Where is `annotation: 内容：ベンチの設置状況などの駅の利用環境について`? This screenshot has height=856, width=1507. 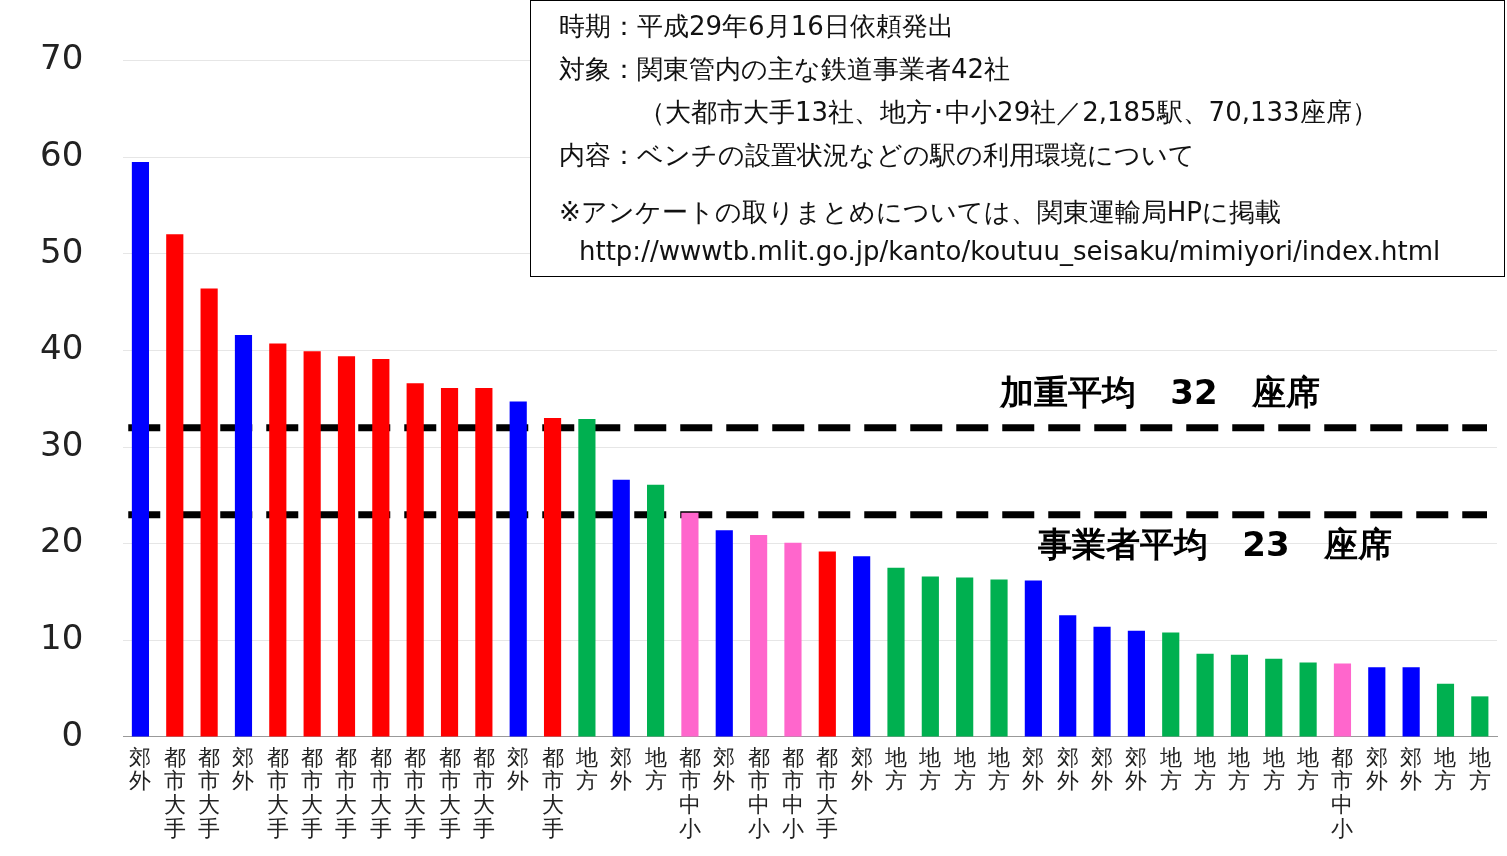 annotation: 内容：ベンチの設置状況などの駅の利用環境について is located at coordinates (877, 155).